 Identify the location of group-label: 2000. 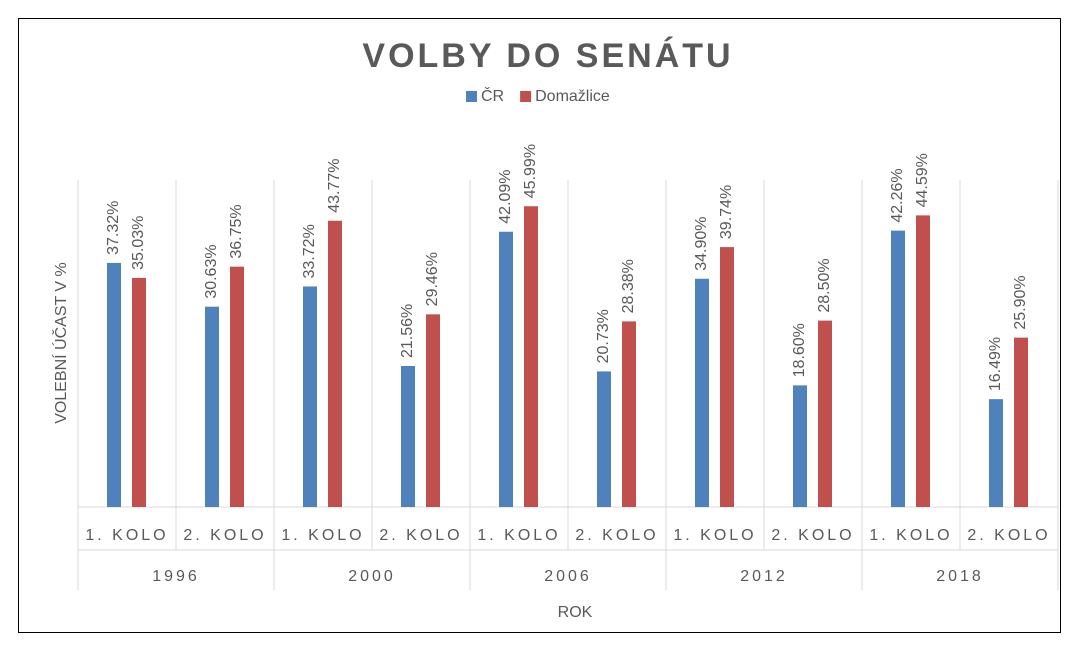
(372, 576).